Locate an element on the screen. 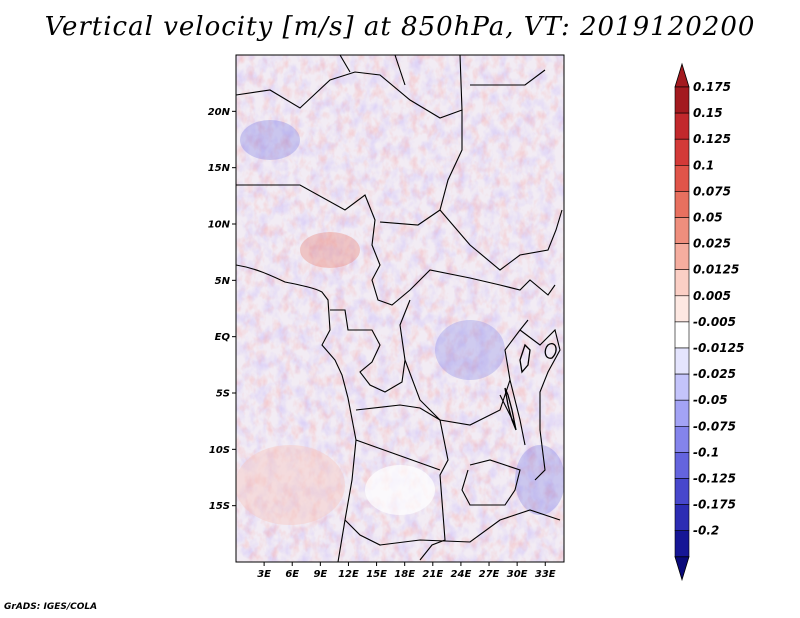  colorbar-label: -0.1 is located at coordinates (706, 452).